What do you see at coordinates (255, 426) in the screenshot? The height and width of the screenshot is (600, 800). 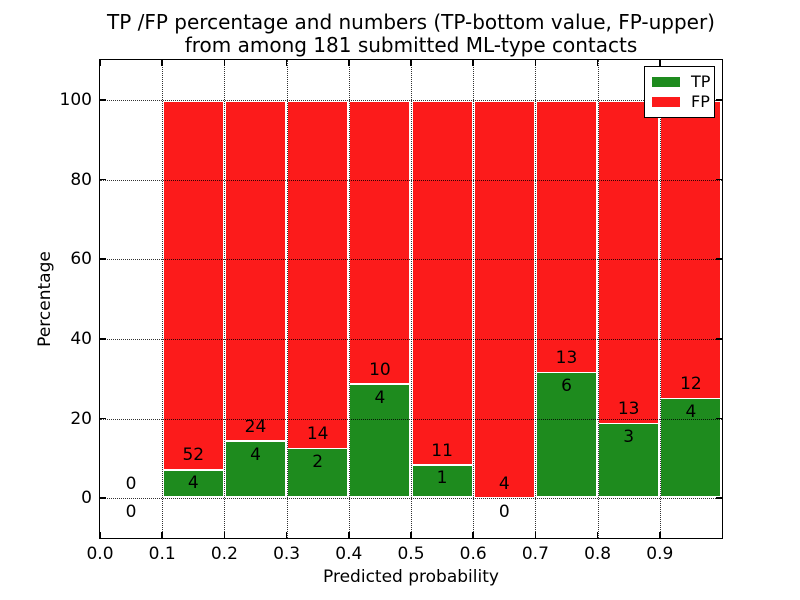 I see `fp-count-label: 24` at bounding box center [255, 426].